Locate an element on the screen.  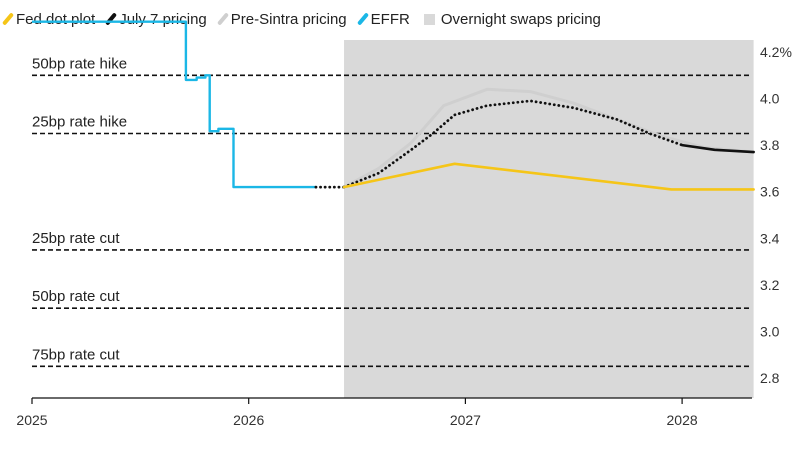
reference-line-label: 50bp rate hike is located at coordinates (79, 63).